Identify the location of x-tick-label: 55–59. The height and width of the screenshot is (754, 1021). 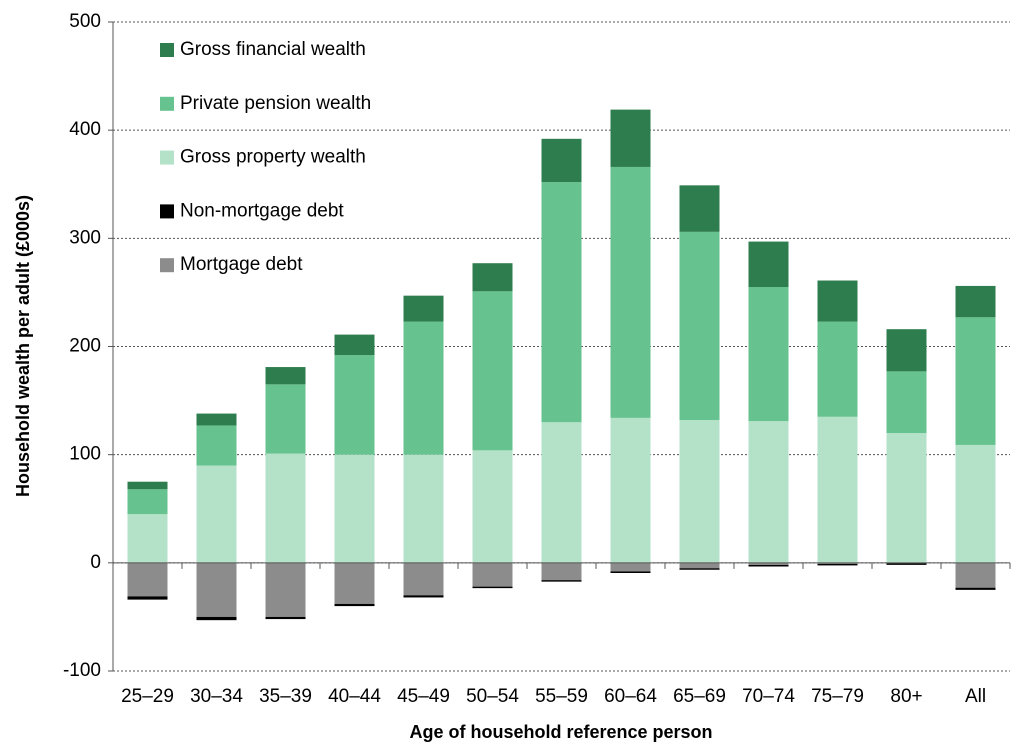
(561, 696).